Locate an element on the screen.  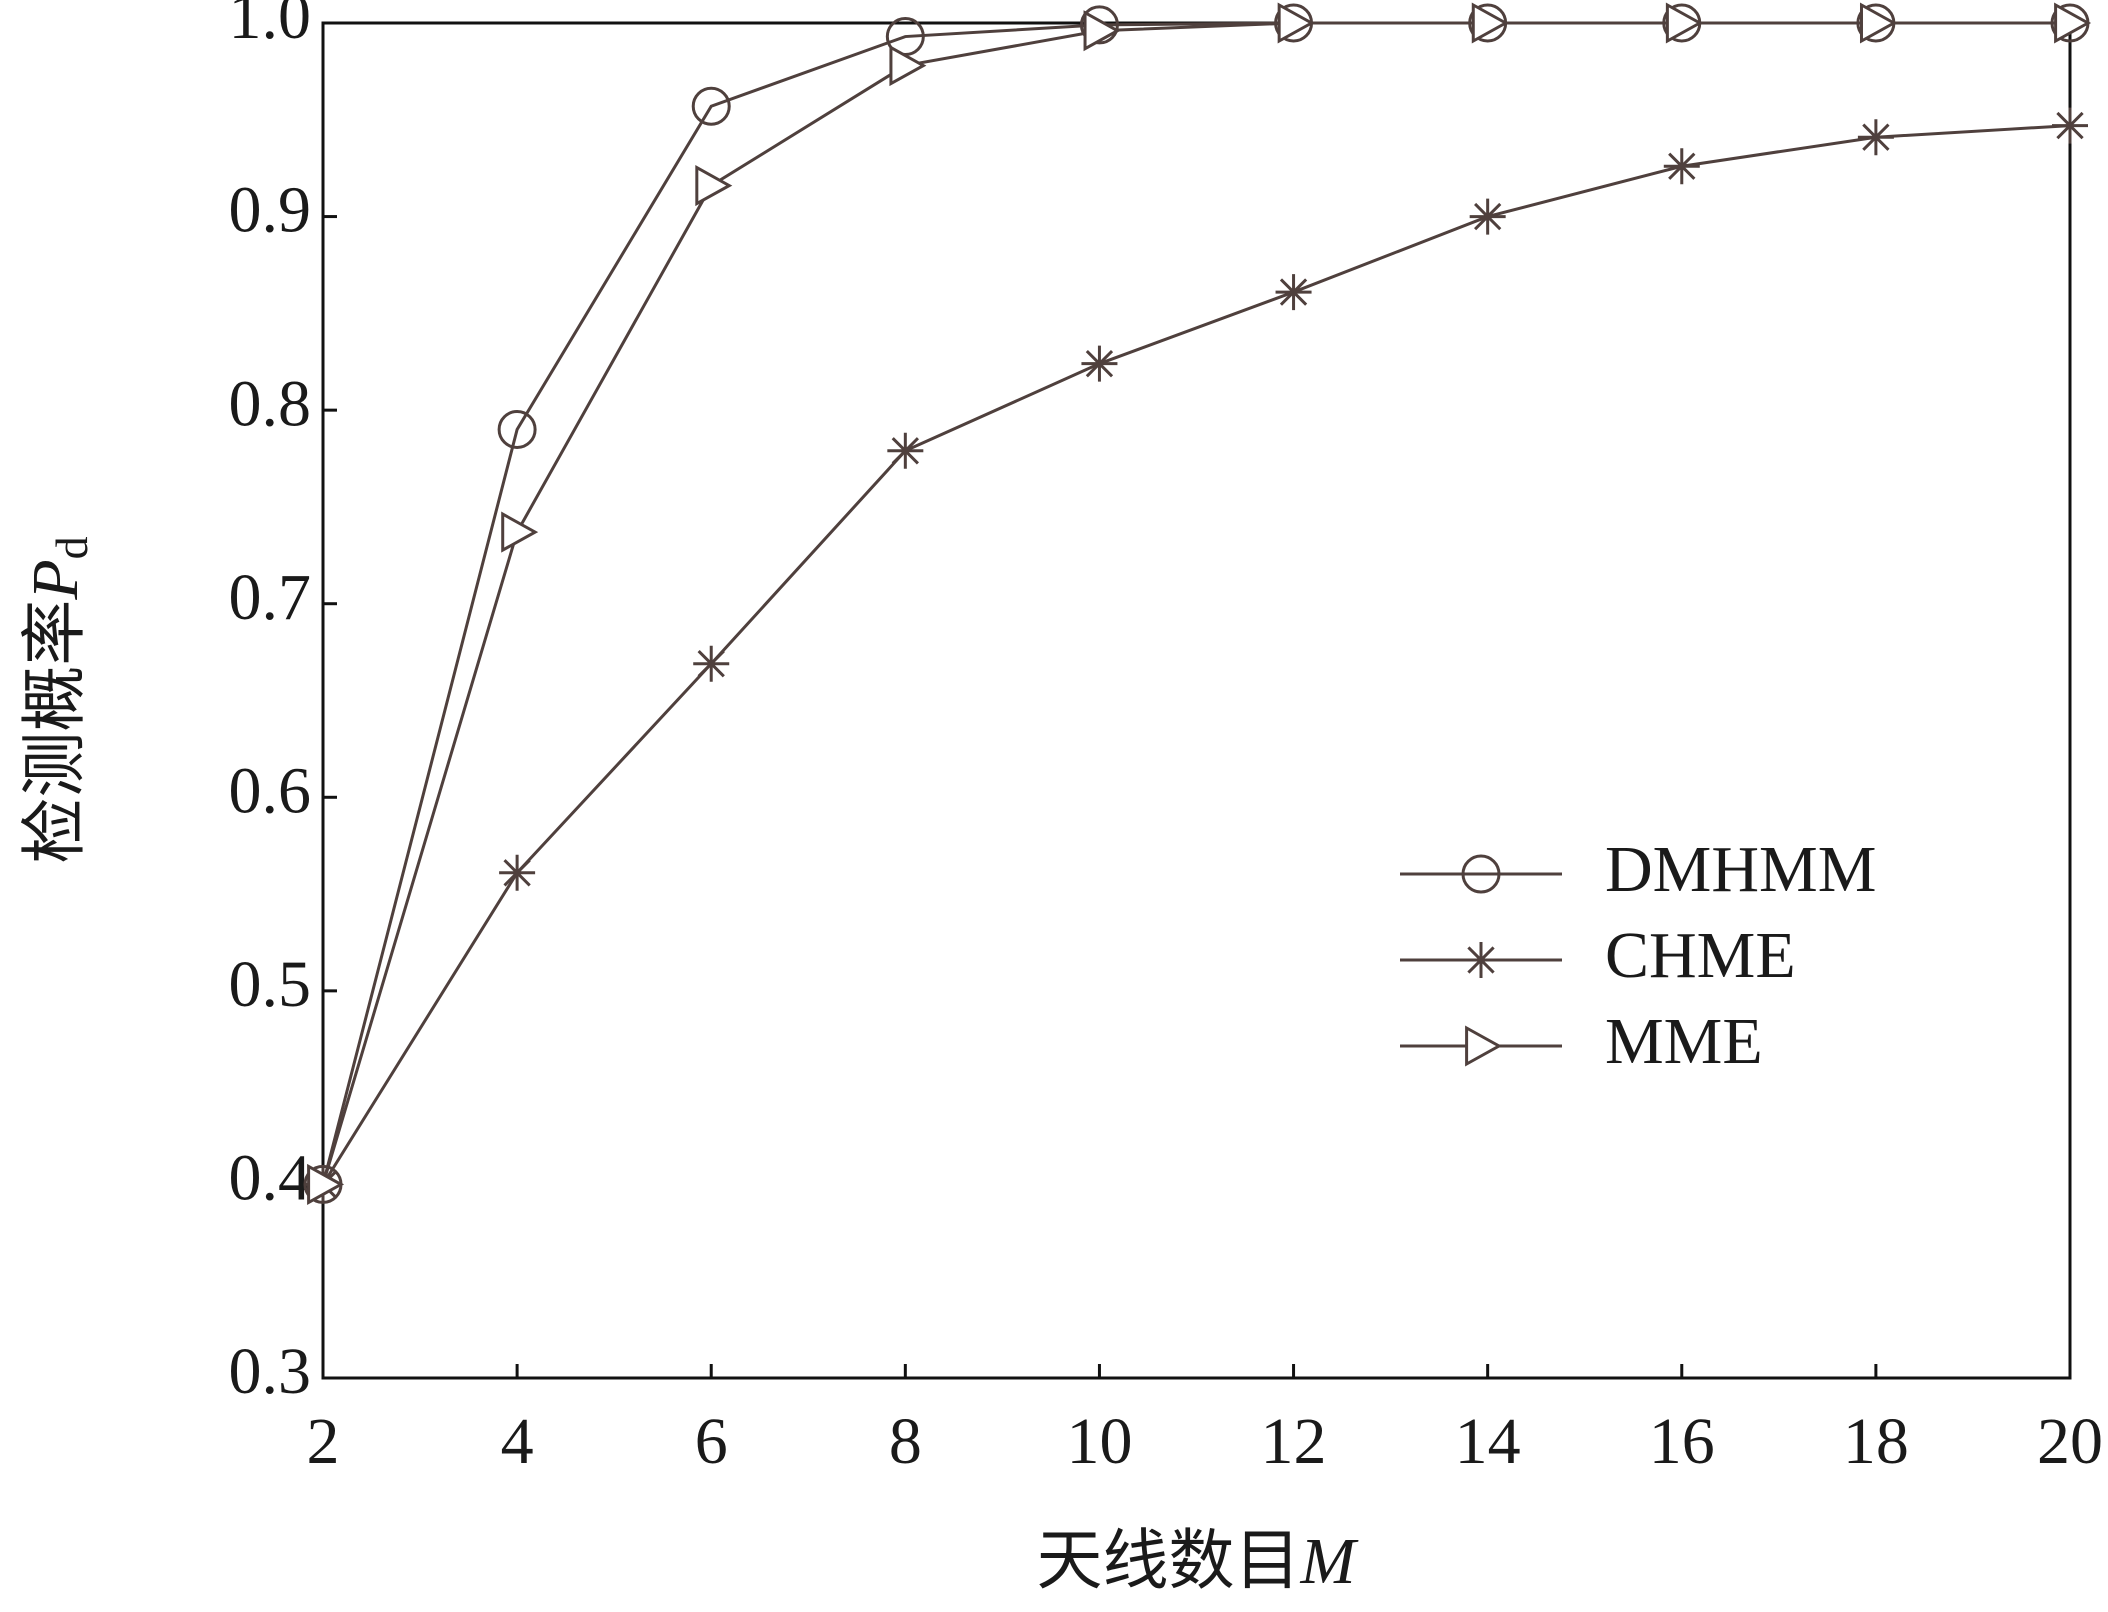
y-tick-label: 1.0 is located at coordinates (270, 26).